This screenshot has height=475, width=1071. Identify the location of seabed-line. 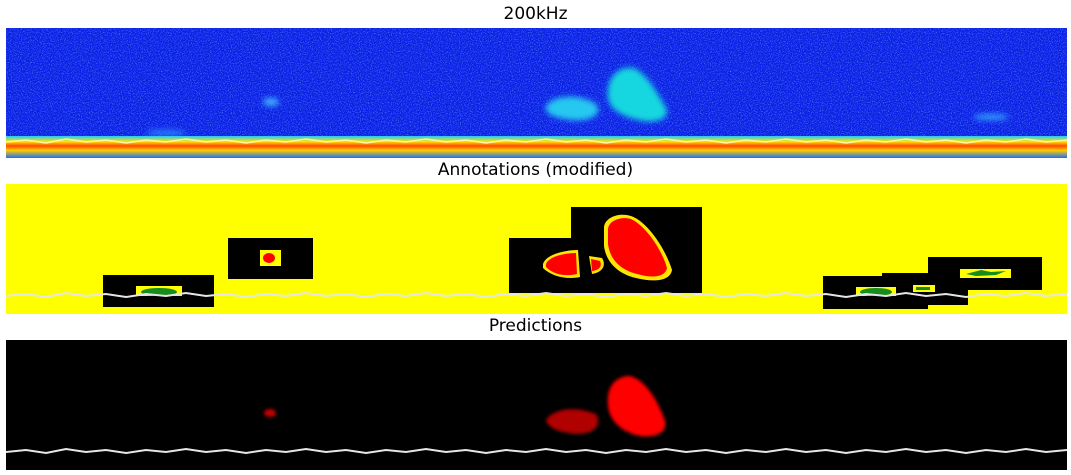
(536, 295).